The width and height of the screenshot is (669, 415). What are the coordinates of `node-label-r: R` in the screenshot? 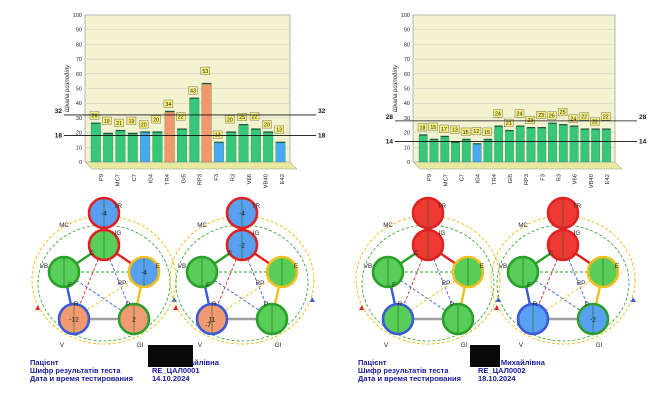 It's located at (214, 304).